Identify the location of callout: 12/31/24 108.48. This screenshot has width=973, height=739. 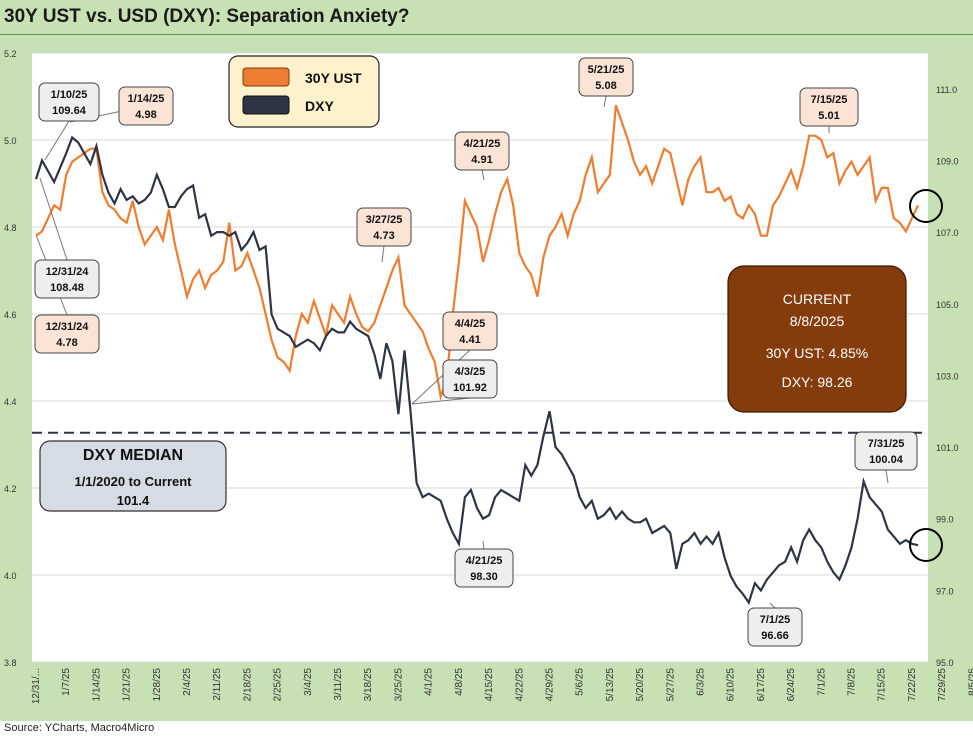
(67, 279).